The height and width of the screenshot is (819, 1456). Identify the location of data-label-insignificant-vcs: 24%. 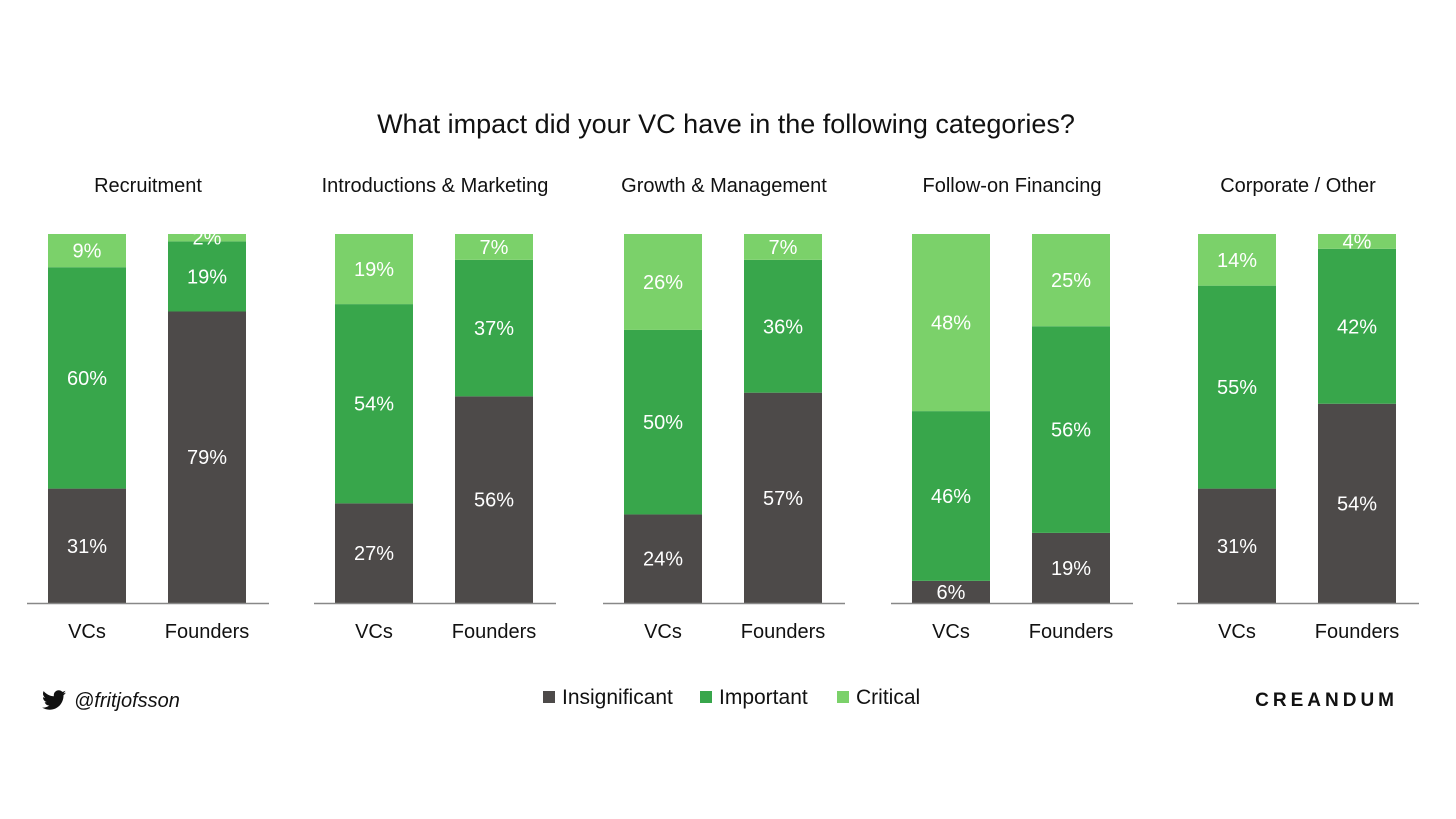
(663, 560).